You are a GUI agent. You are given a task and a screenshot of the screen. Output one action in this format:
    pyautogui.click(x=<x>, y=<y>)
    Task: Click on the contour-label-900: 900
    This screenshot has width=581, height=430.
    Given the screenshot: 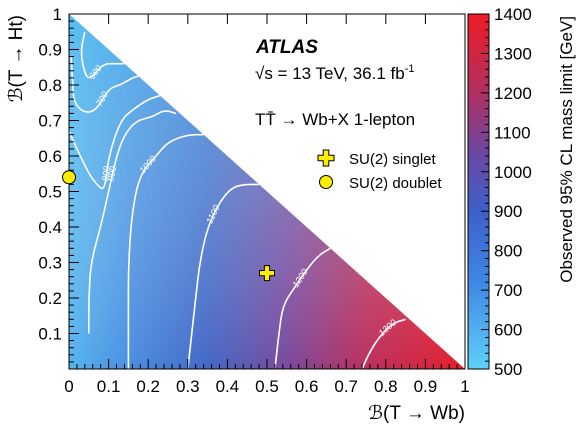 What is the action you would take?
    pyautogui.click(x=111, y=173)
    